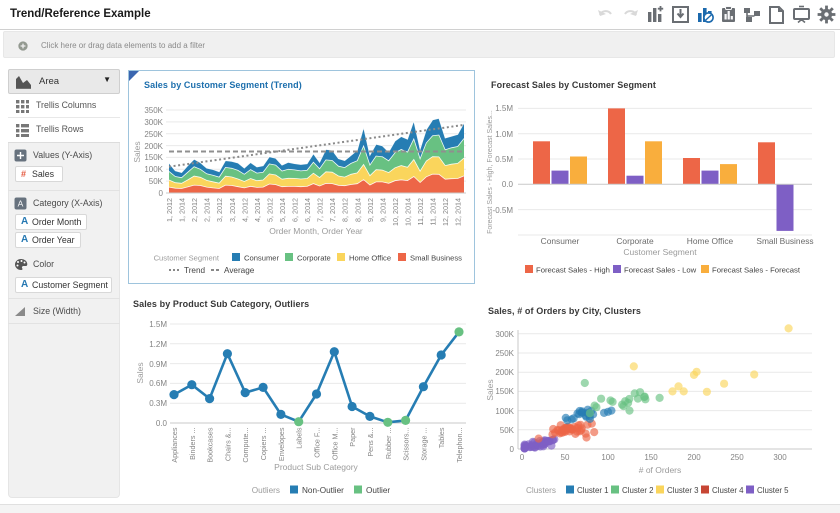  What do you see at coordinates (507, 430) in the screenshot?
I see `svg-text: 50K` at bounding box center [507, 430].